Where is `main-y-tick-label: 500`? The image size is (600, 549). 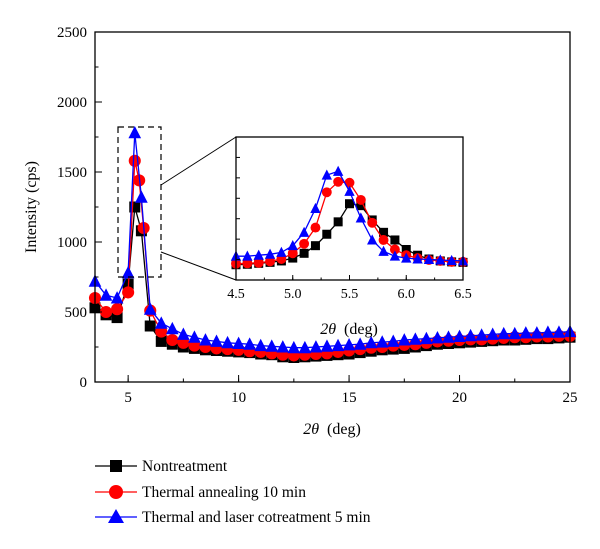 main-y-tick-label: 500 is located at coordinates (76, 313).